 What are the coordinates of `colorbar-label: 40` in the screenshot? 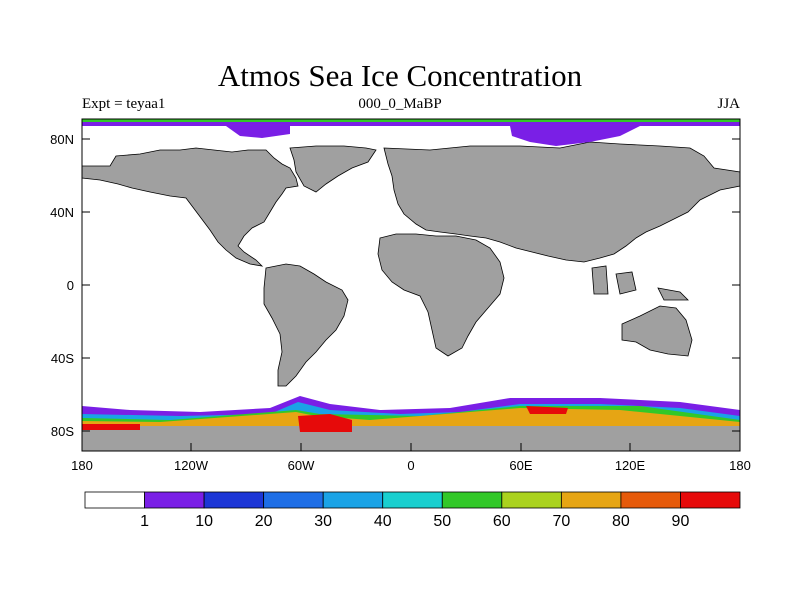 It's located at (383, 521).